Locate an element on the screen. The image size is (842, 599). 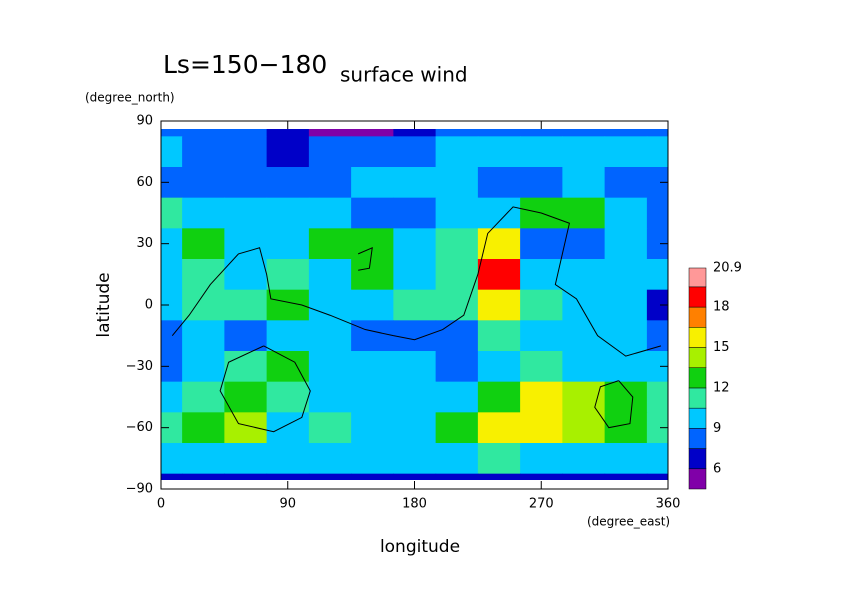
chart-subtitle: surface wind is located at coordinates (404, 75).